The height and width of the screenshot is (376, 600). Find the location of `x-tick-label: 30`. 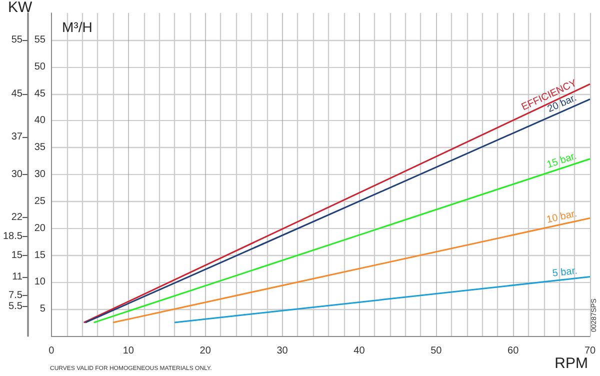

x-tick-label: 30 is located at coordinates (282, 351).